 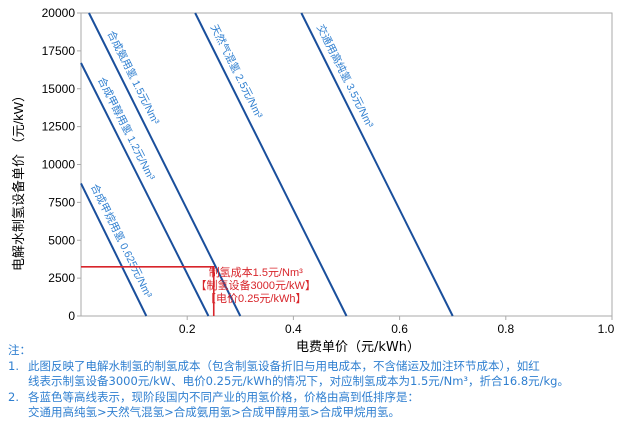 I want to click on y-tick-label: 0, so click(x=71, y=316).